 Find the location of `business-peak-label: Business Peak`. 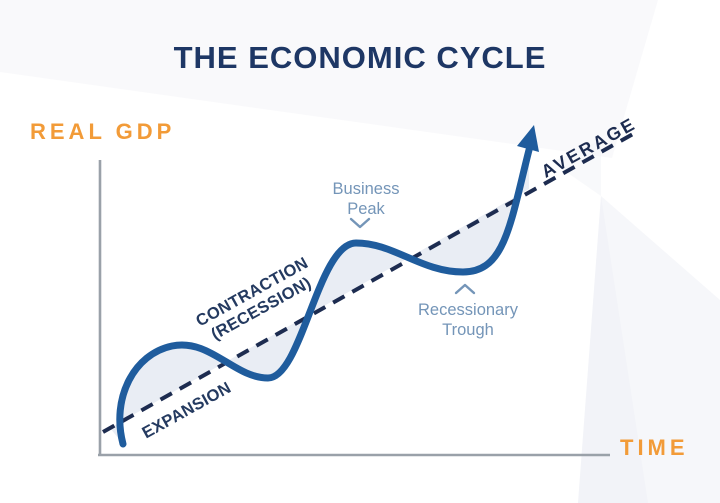

business-peak-label: Business Peak is located at coordinates (366, 200).